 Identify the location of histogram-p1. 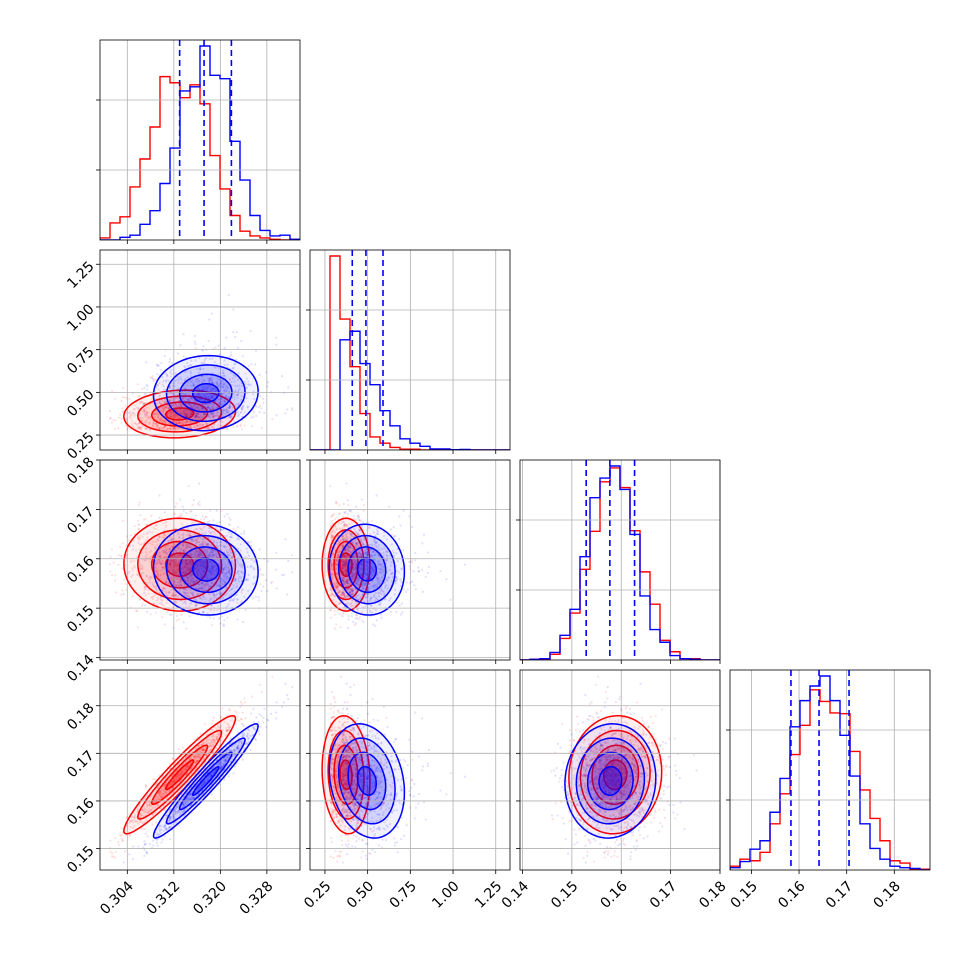
(410, 352).